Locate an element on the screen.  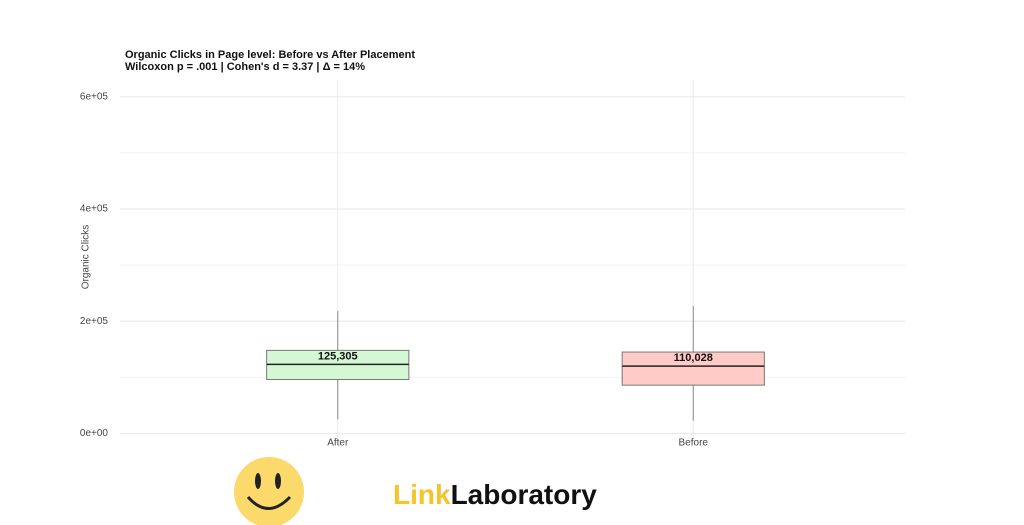
y-tick-label: 0e+00 is located at coordinates (94, 433).